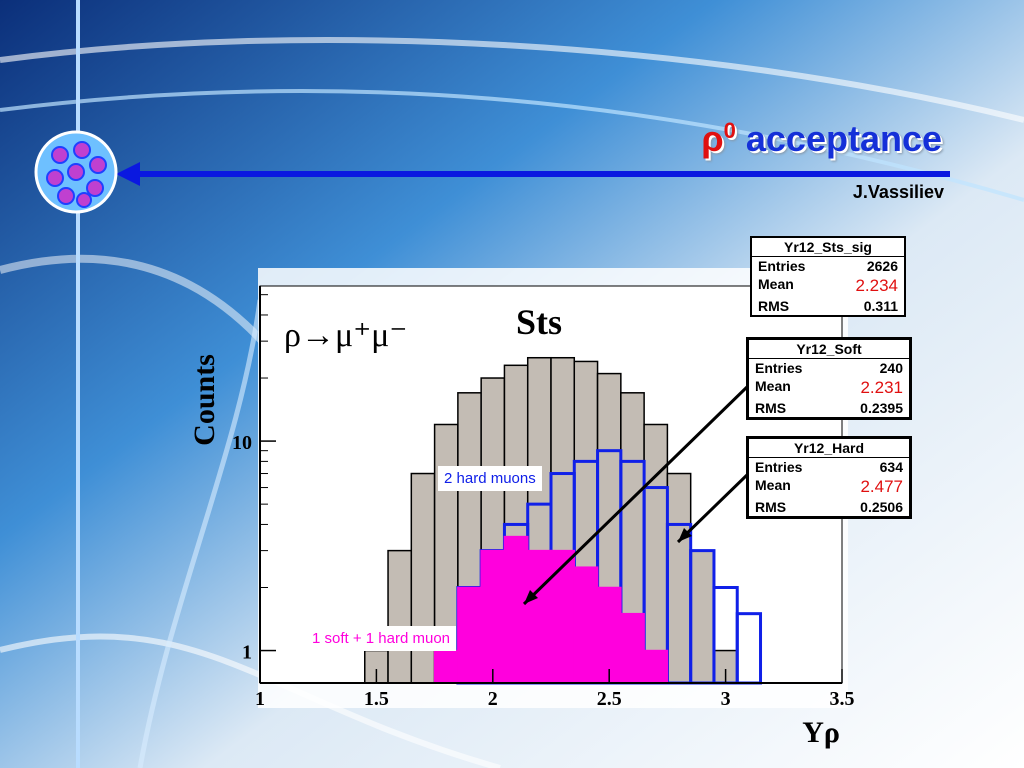  I want to click on statbox-soft-rms: 0.2395, so click(881, 408).